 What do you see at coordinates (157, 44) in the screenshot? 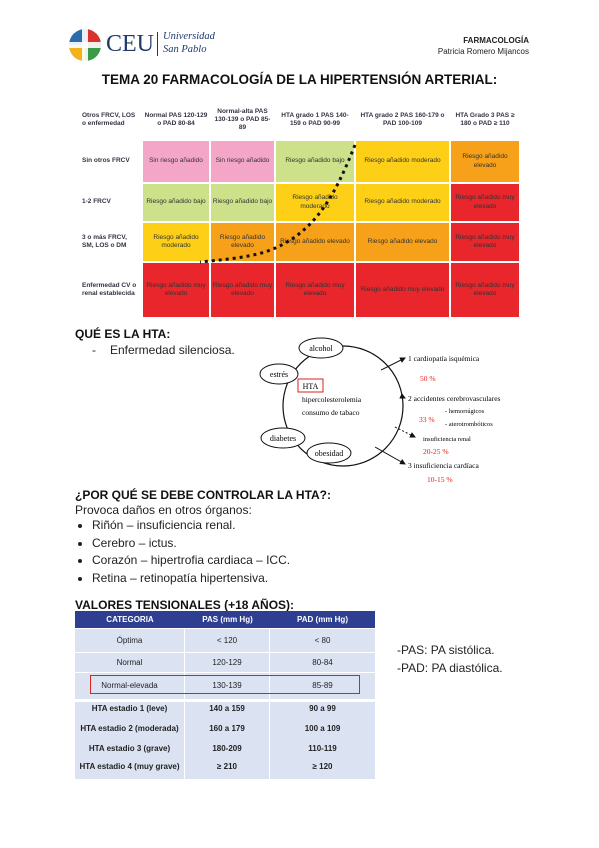
I see `logo-divider` at bounding box center [157, 44].